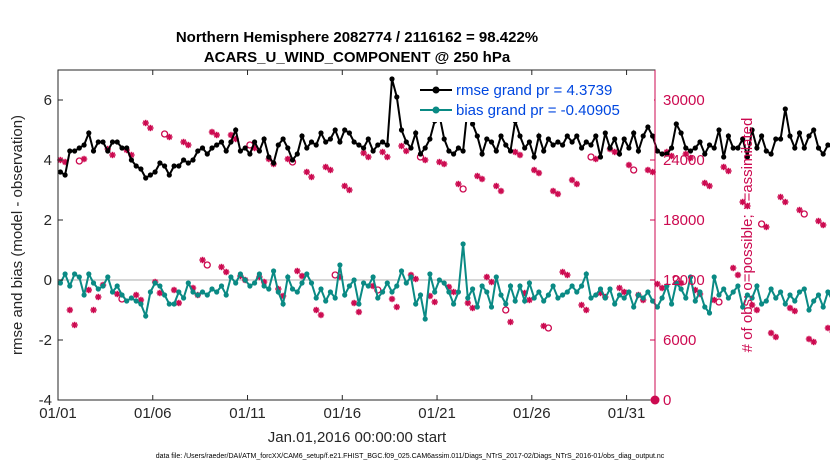 The image size is (830, 470). Describe the element at coordinates (48, 280) in the screenshot. I see `y-tick-label: 0` at that location.